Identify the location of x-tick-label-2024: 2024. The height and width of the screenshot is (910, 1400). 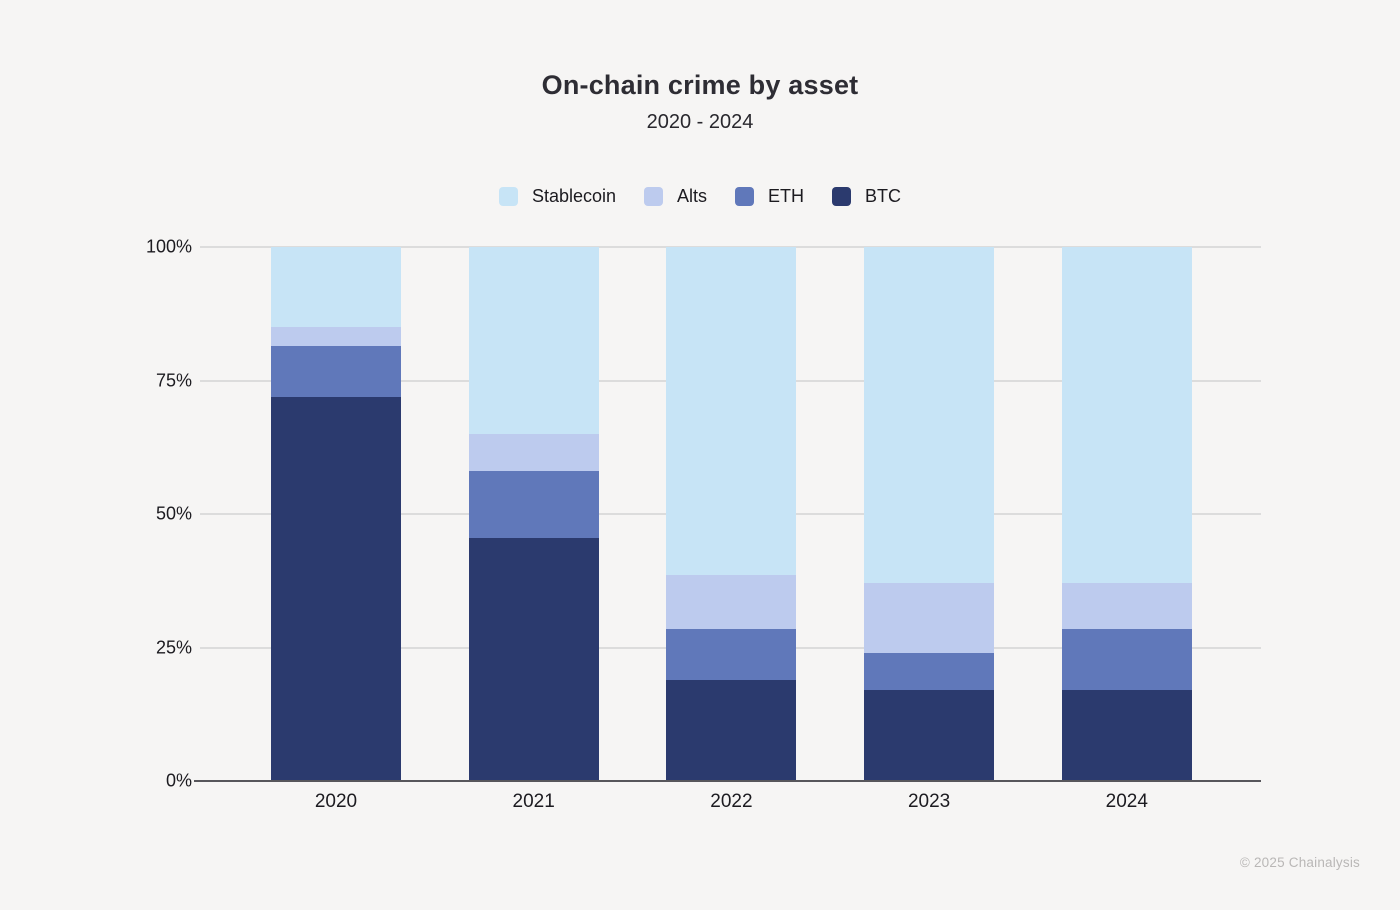
(1126, 801).